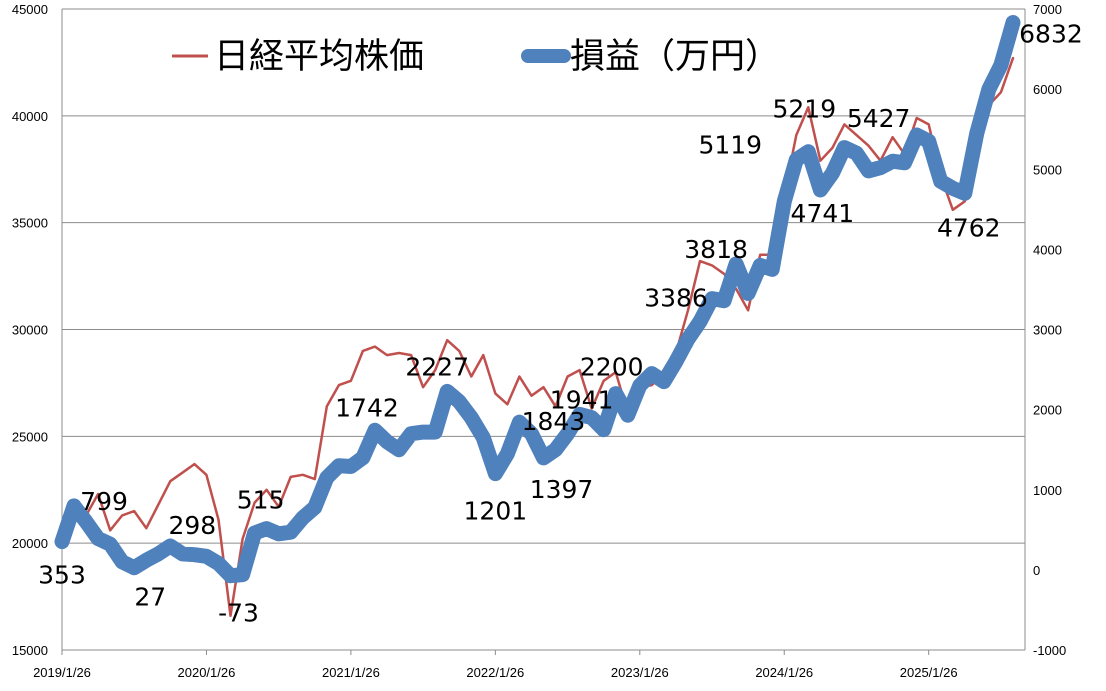  What do you see at coordinates (1047, 330) in the screenshot?
I see `y-right-tick-label: 3000` at bounding box center [1047, 330].